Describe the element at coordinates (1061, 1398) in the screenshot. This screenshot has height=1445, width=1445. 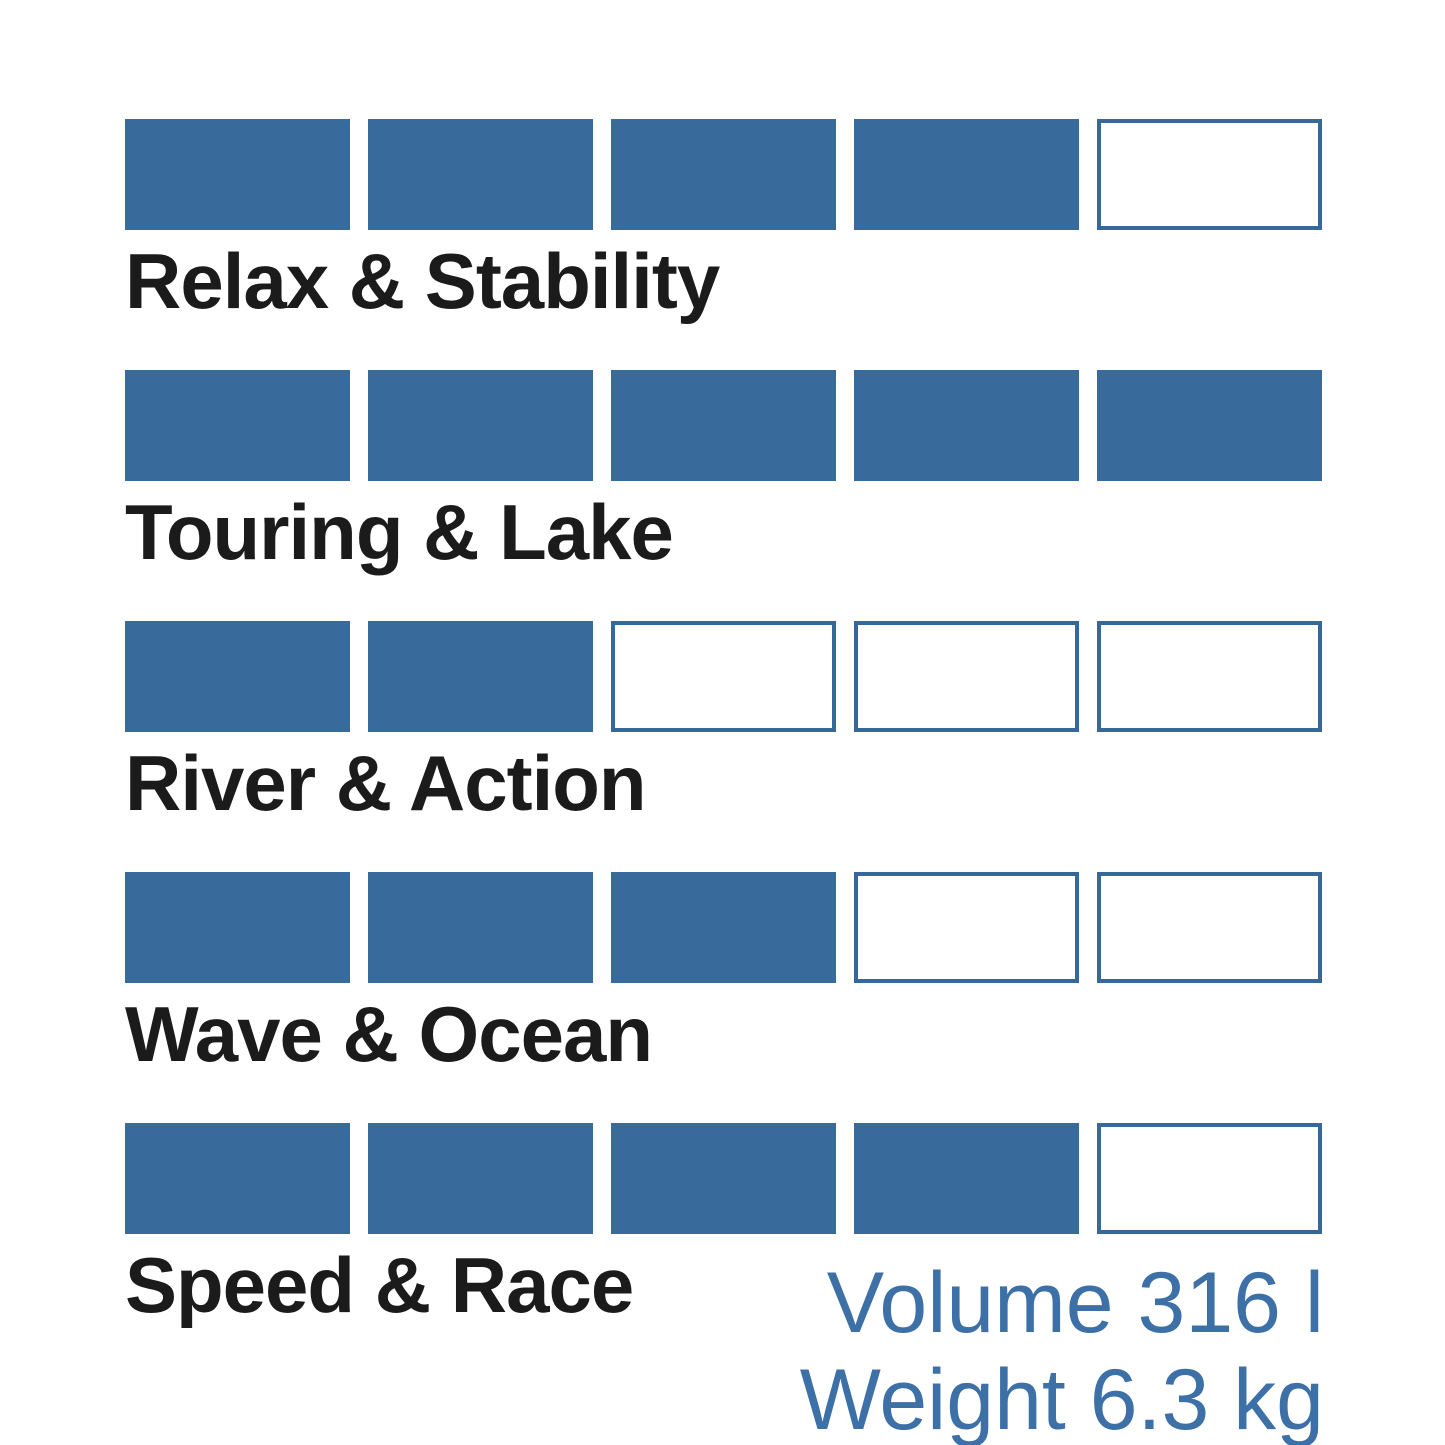
I see `spec-weight: Weight 6.3 kg` at that location.